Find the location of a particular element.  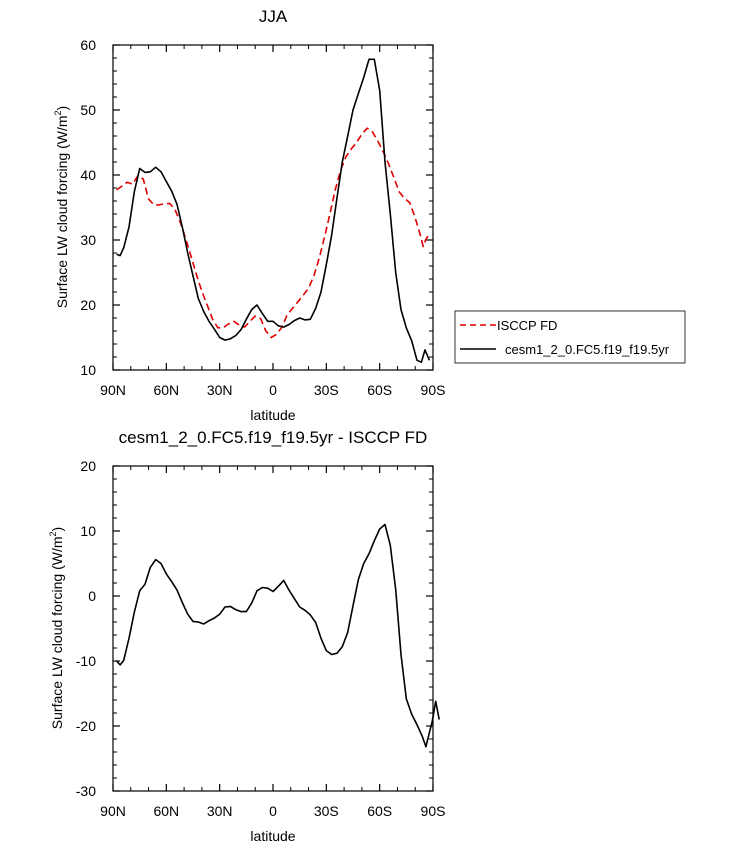

bottom-x-tick-label: 60N is located at coordinates (166, 811).